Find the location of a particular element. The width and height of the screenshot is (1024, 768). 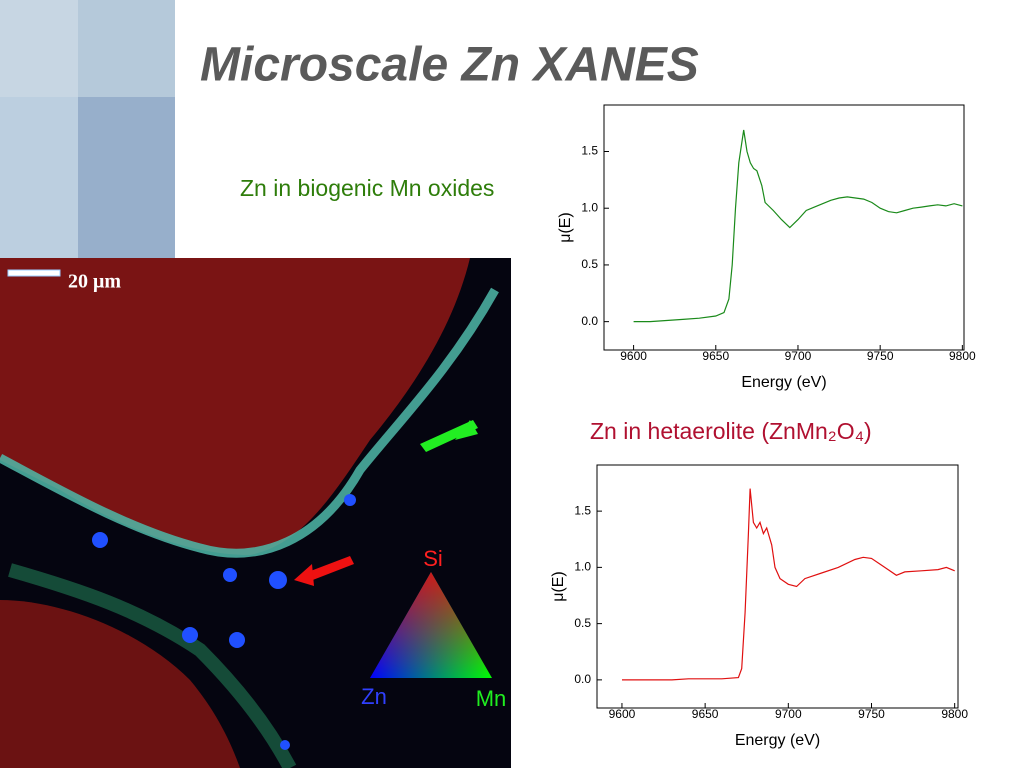

chart-title: Zn in hetaerolite (ZnMn₂O₄) is located at coordinates (731, 431).